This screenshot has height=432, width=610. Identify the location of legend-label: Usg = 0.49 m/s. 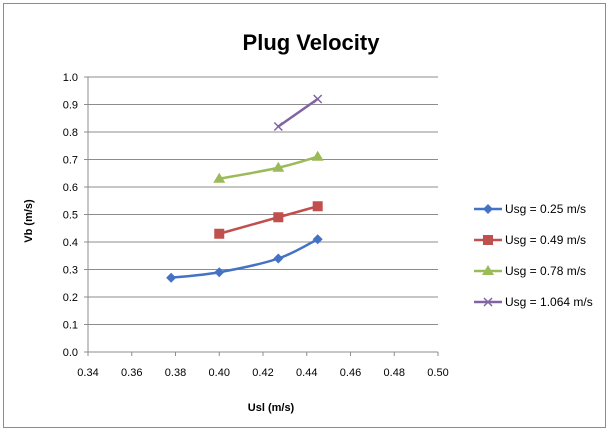
(545, 240).